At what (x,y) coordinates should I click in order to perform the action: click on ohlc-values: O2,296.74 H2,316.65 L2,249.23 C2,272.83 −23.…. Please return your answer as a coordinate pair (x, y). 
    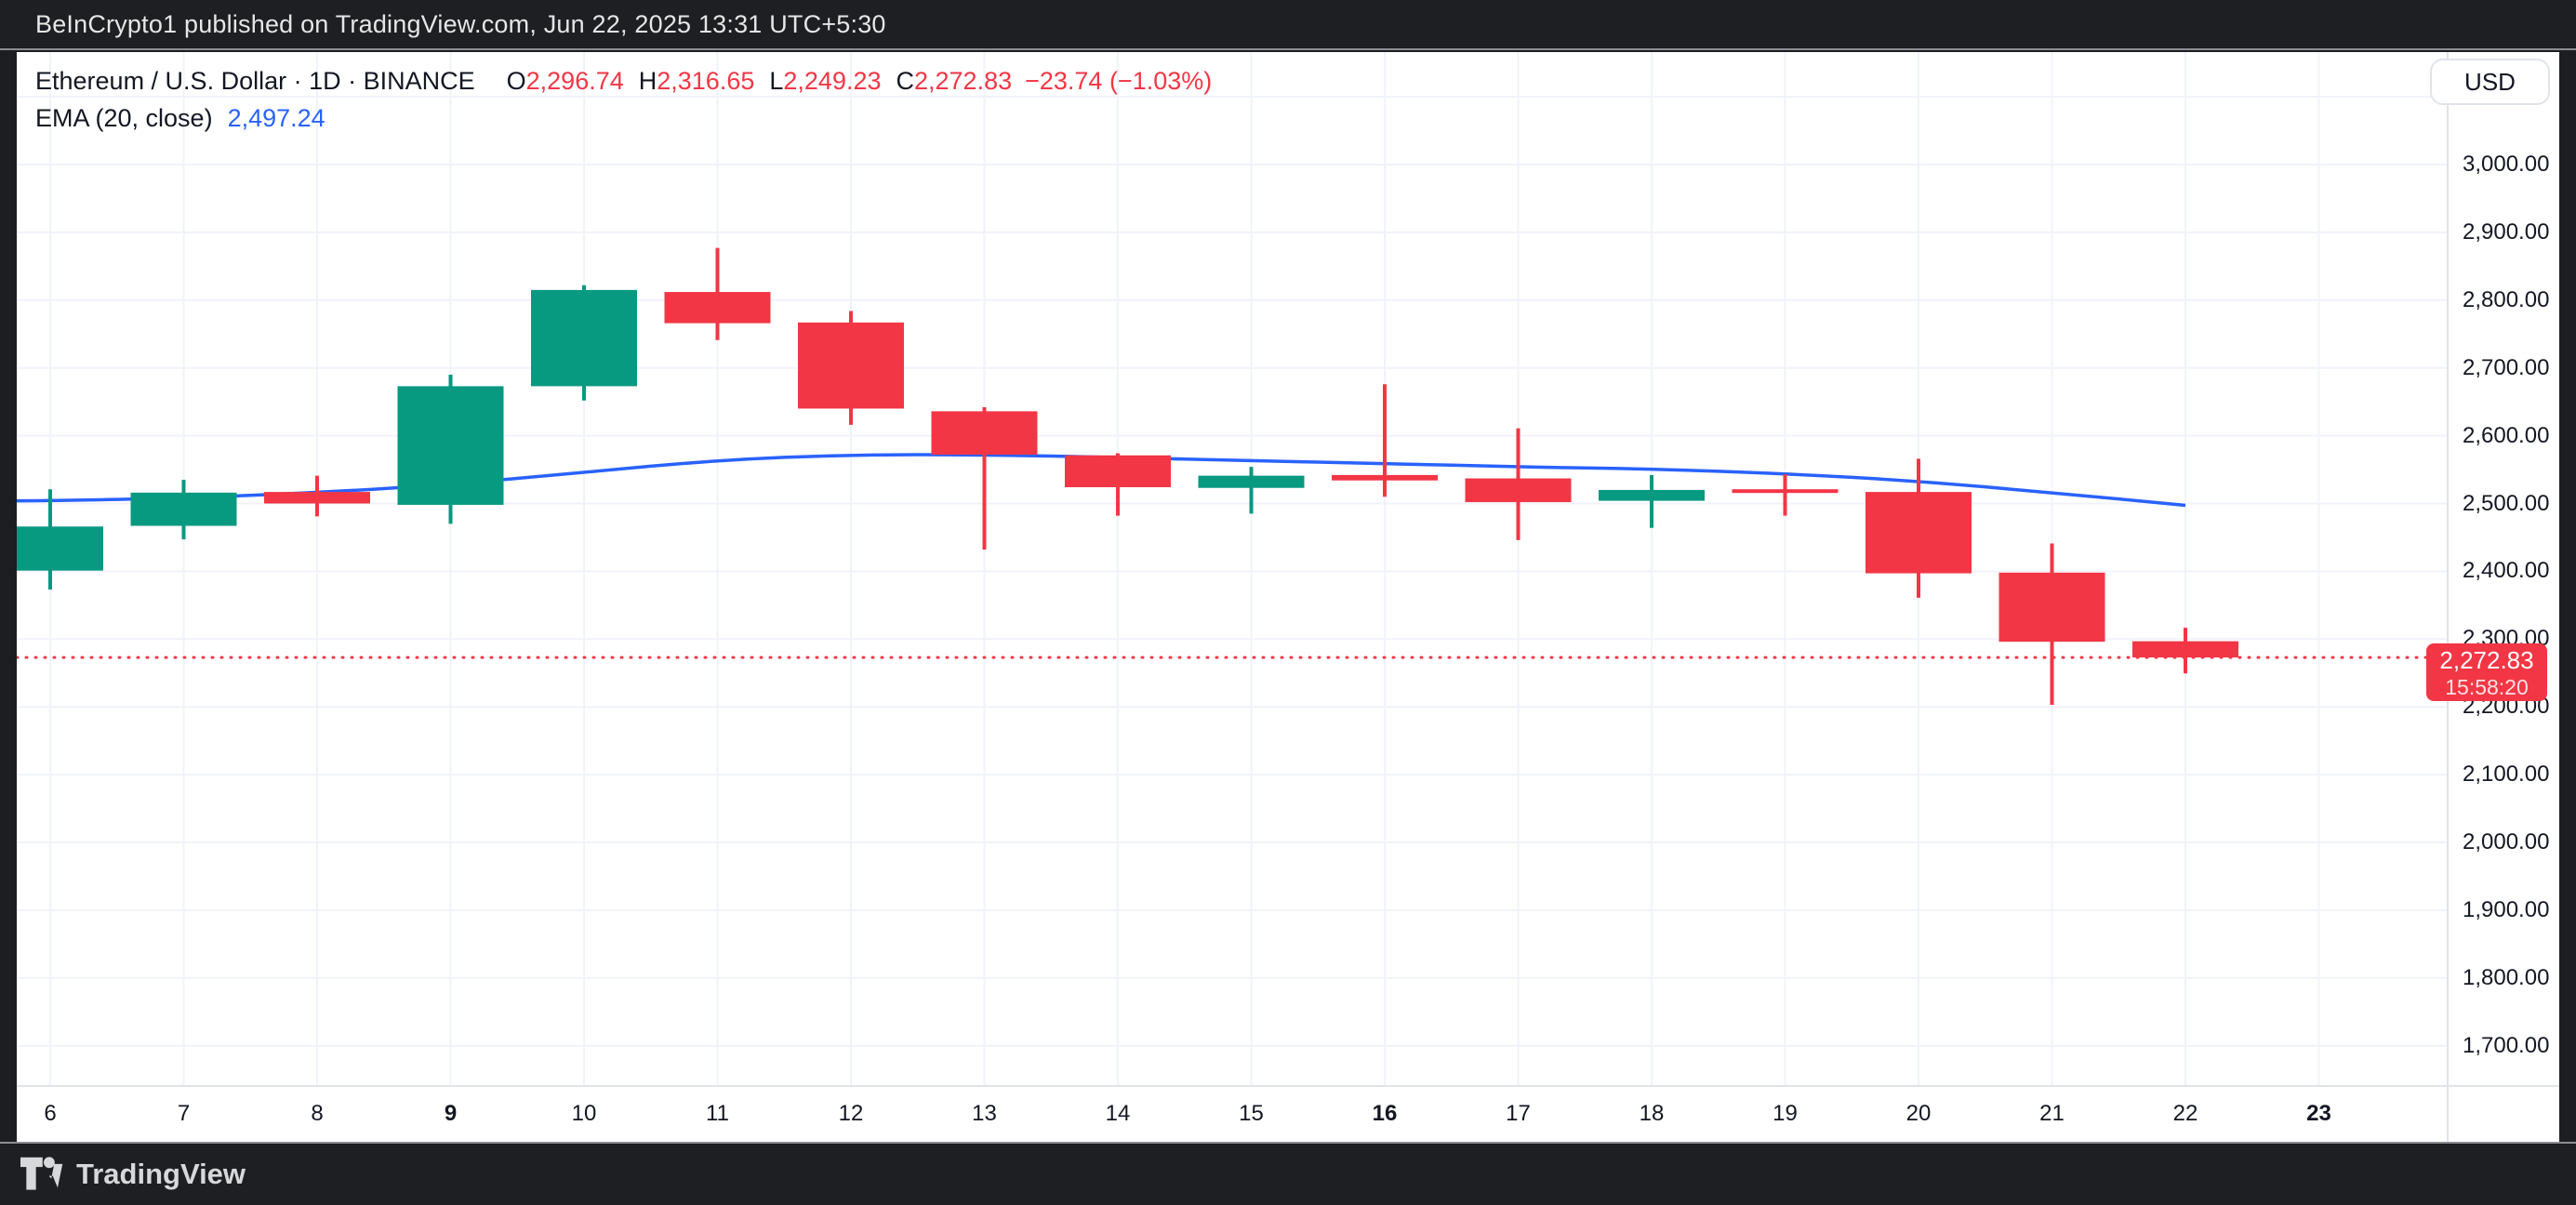
    Looking at the image, I should click on (852, 81).